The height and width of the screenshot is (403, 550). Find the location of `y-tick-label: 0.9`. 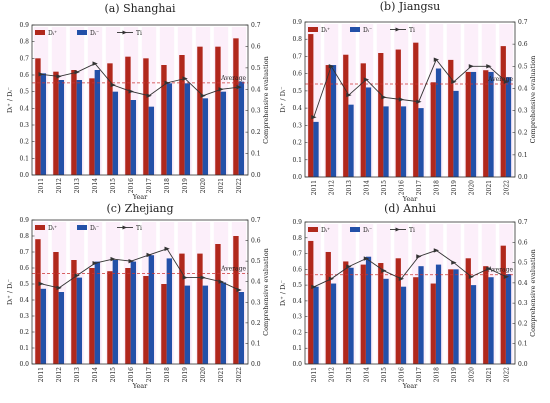

y-tick-label: 0.9 is located at coordinates (24, 220).